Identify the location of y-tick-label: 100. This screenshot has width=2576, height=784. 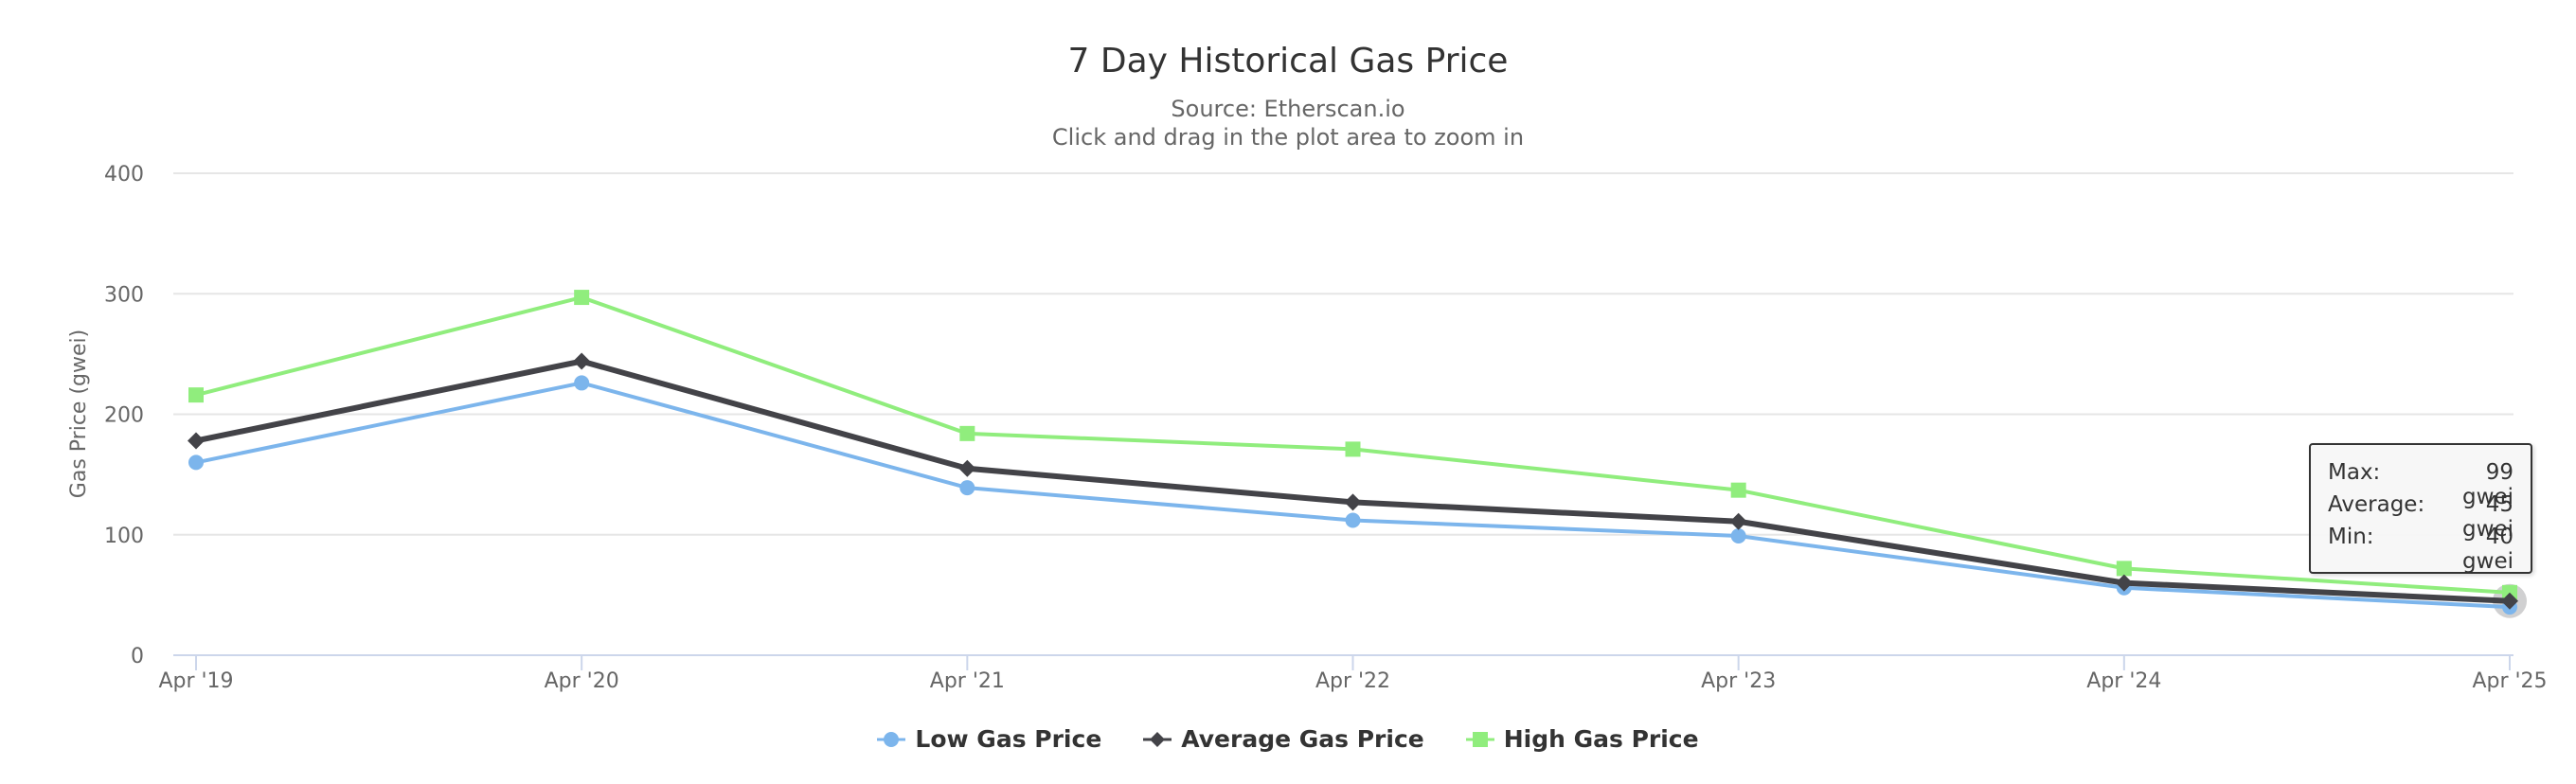
(124, 536).